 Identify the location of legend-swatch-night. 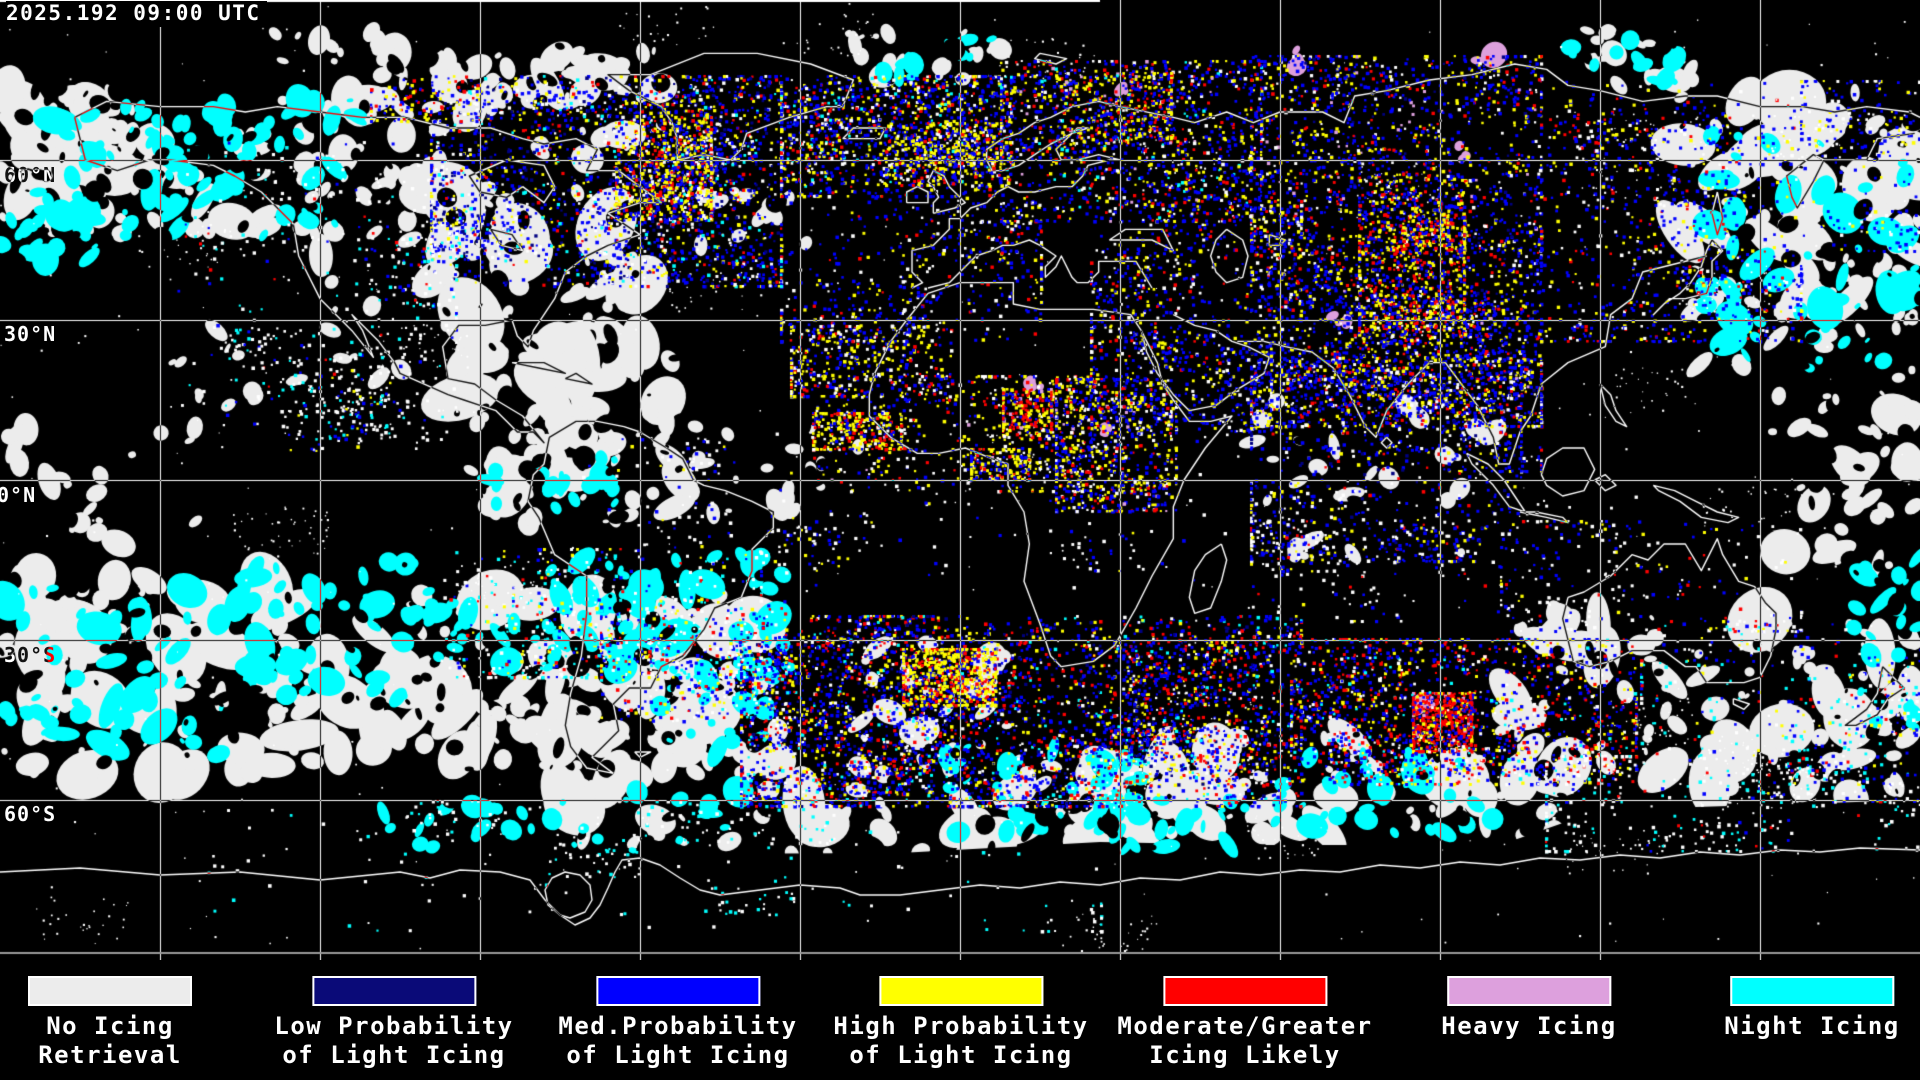
(1811, 991).